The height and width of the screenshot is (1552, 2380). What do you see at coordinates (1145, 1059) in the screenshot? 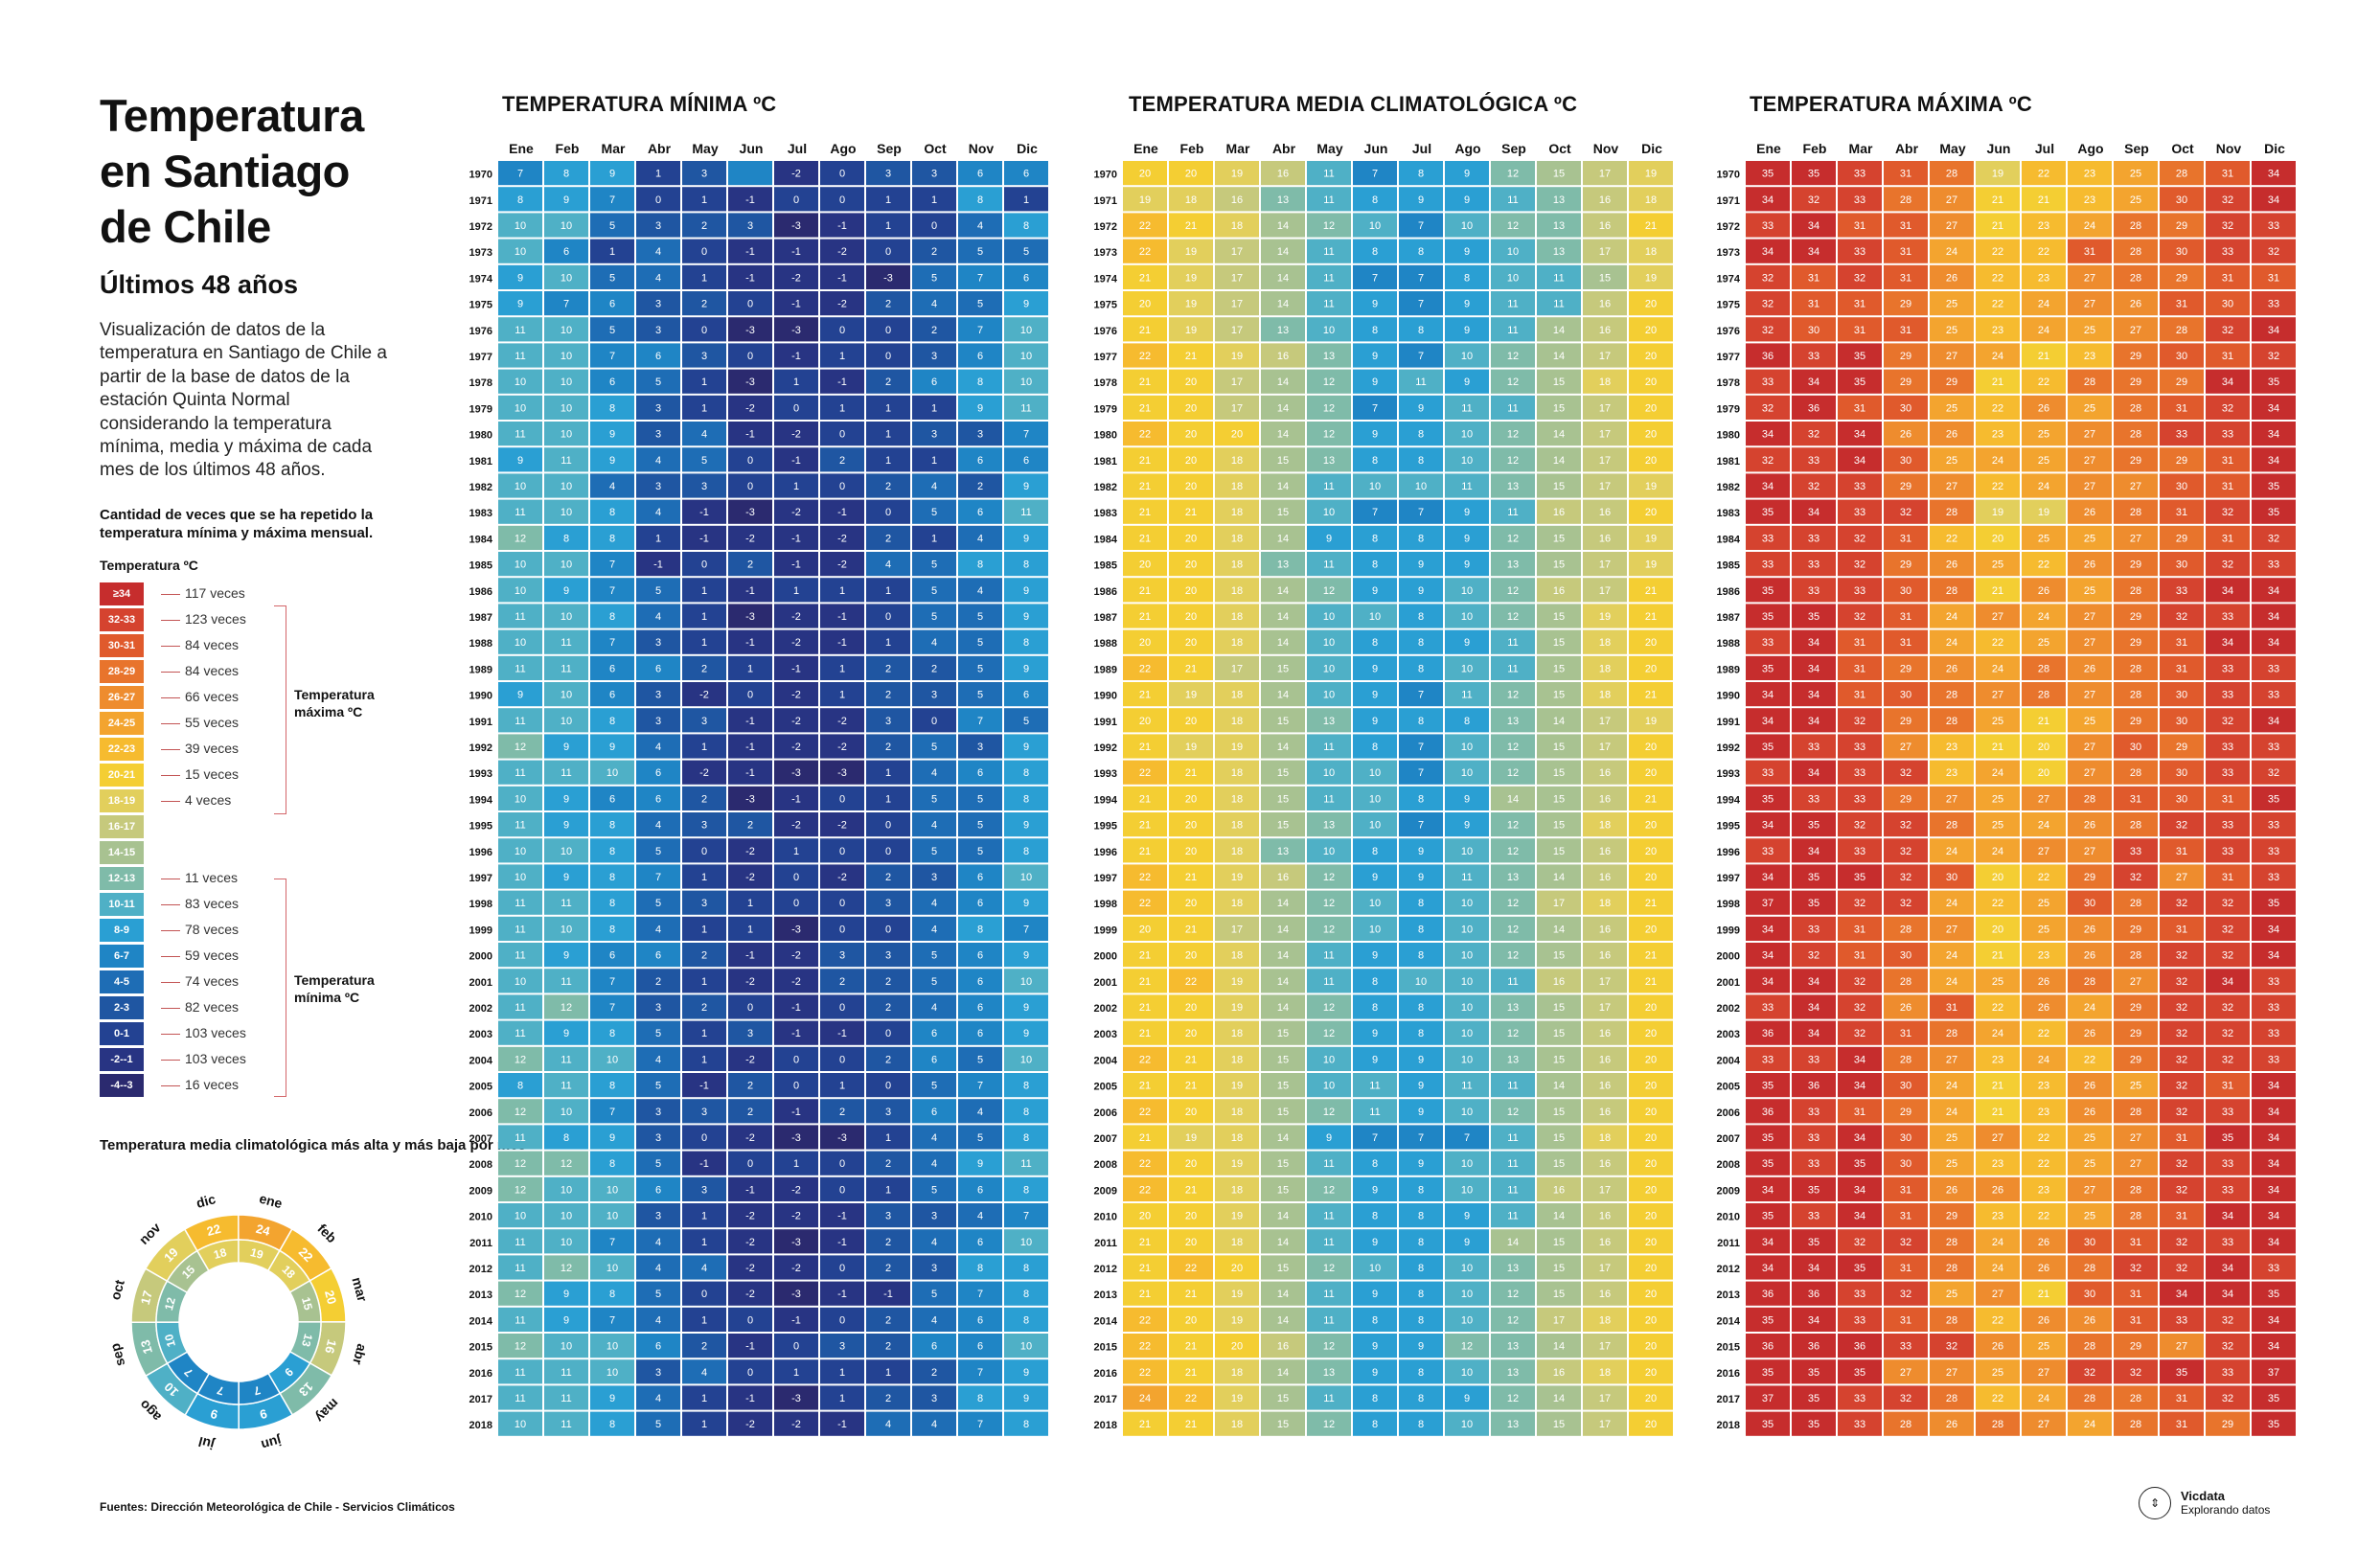
I see `cell-value: 22` at bounding box center [1145, 1059].